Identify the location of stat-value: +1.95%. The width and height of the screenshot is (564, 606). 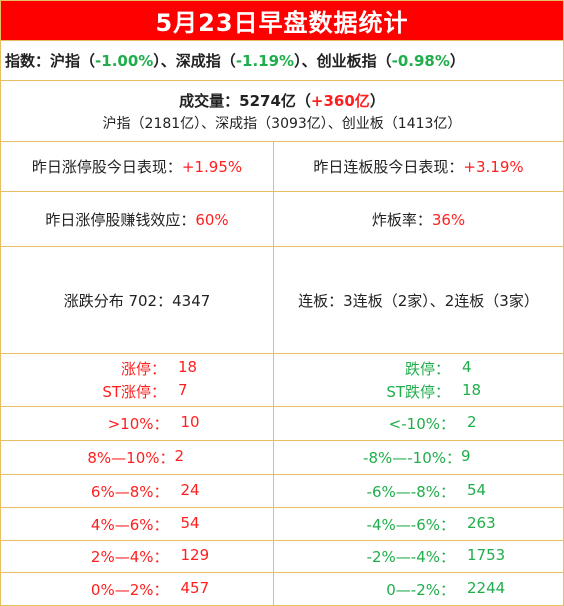
(212, 167).